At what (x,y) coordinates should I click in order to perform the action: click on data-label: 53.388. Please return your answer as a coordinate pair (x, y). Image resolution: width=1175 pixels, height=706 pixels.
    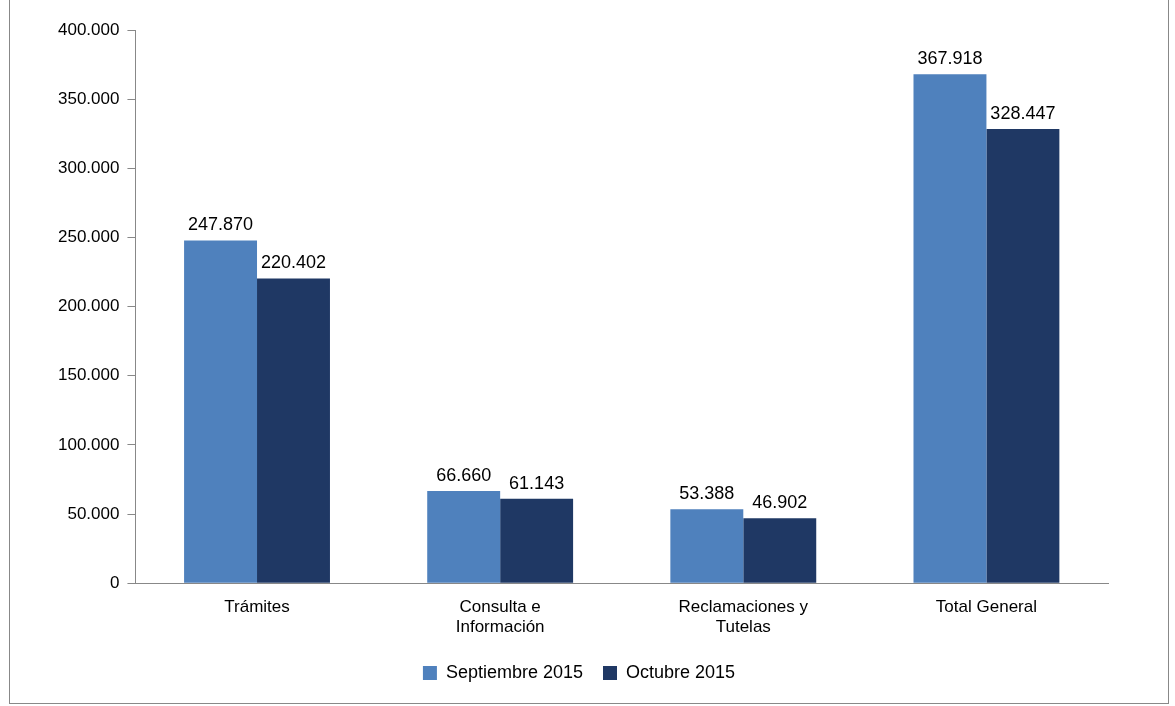
    Looking at the image, I should click on (707, 493).